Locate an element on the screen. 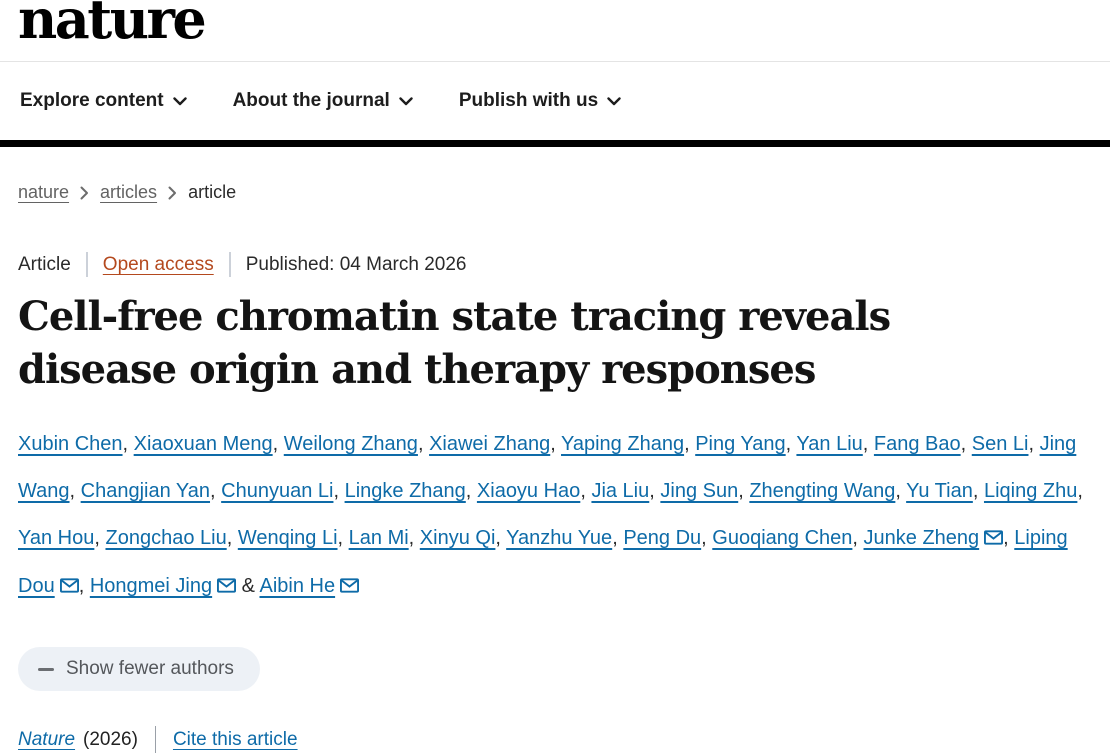 This screenshot has height=753, width=1110. nav-publish-with-us: Publish with us is located at coordinates (540, 101).